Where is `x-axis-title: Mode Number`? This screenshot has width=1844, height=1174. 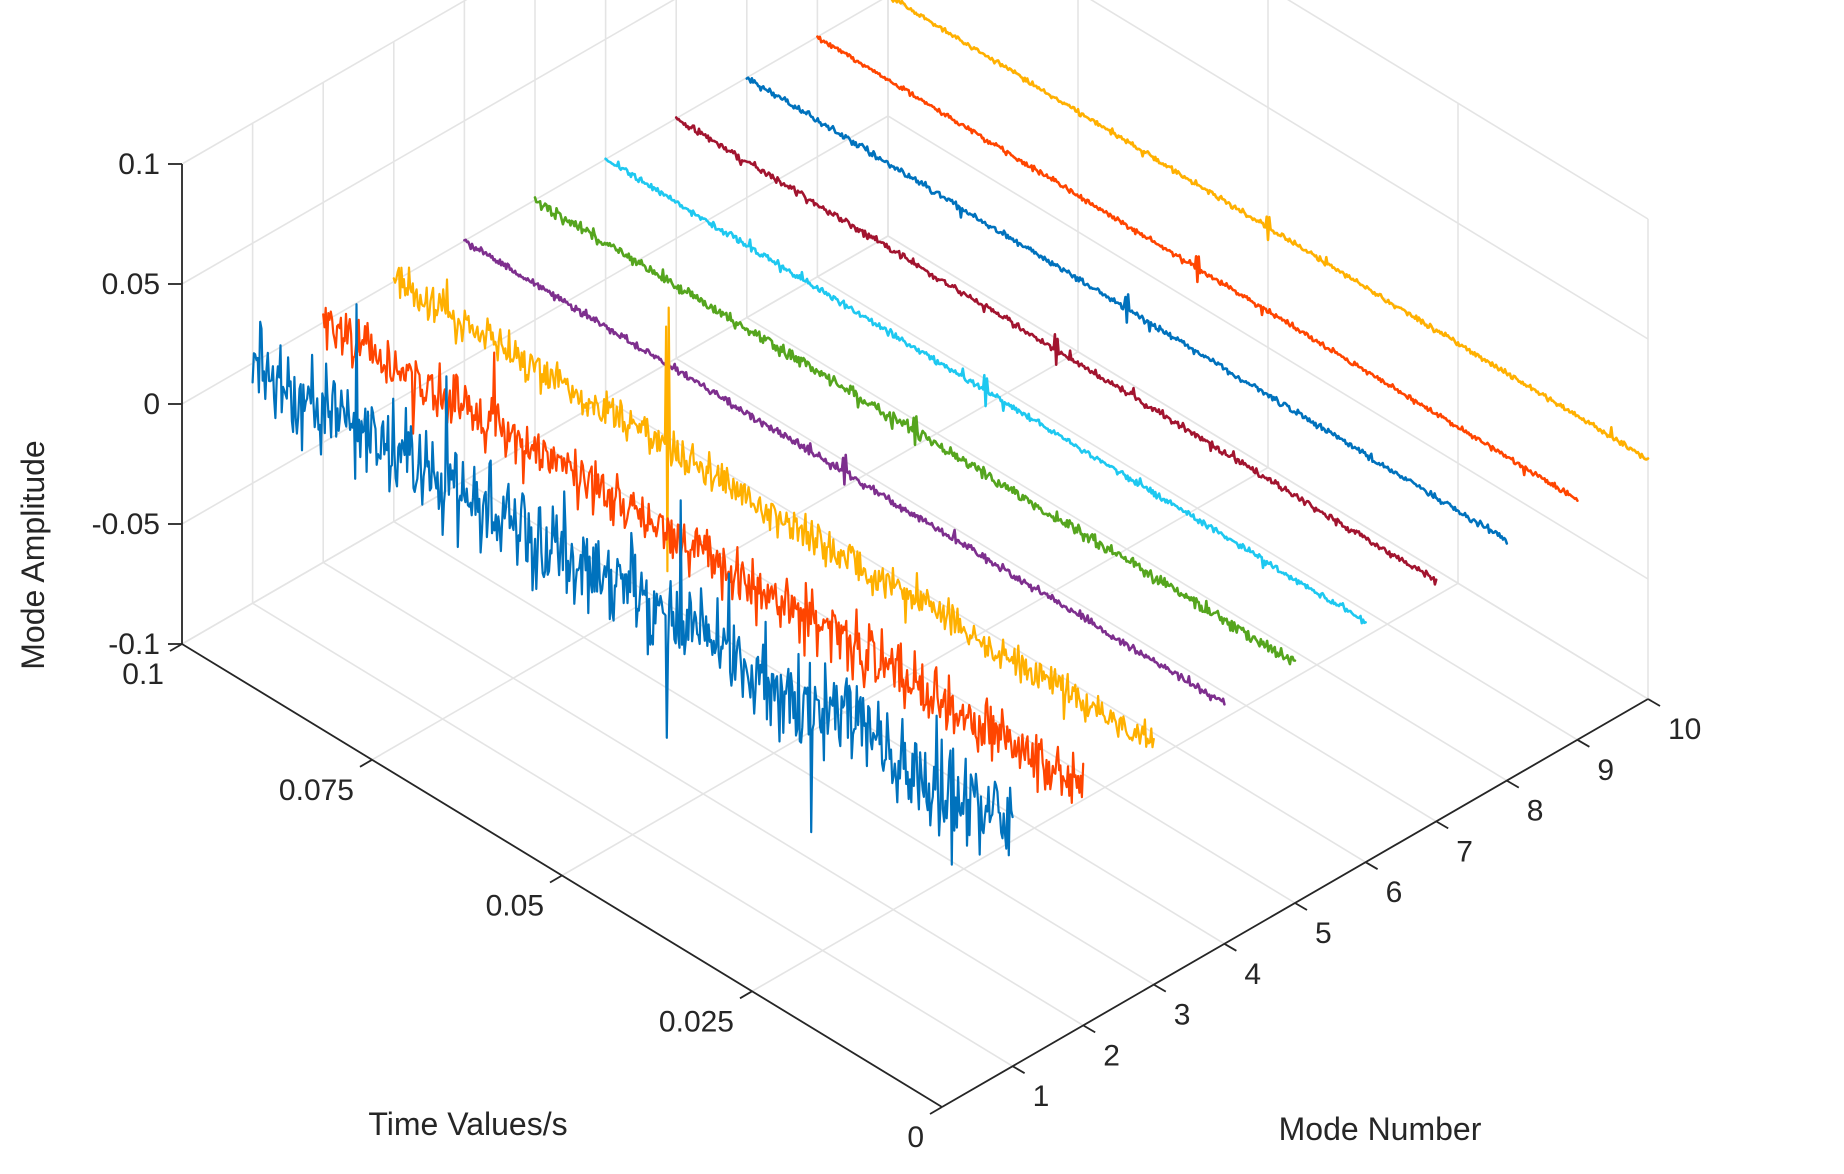 x-axis-title: Mode Number is located at coordinates (1380, 1129).